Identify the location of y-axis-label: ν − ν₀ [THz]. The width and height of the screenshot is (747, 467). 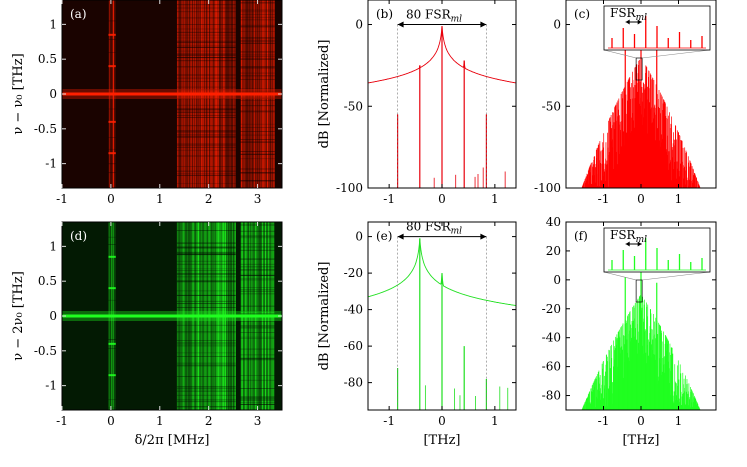
(18, 93).